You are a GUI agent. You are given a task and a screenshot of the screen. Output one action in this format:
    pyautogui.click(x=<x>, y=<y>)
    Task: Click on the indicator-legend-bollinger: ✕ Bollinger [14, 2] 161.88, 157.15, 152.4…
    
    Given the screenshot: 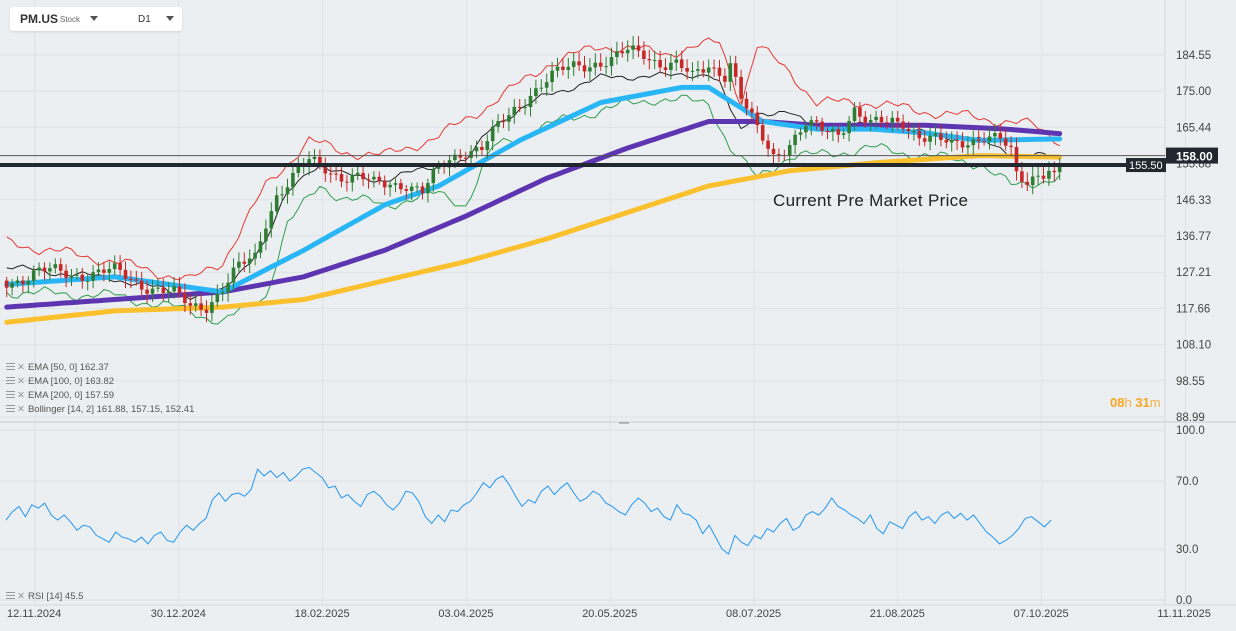 What is the action you would take?
    pyautogui.click(x=100, y=409)
    